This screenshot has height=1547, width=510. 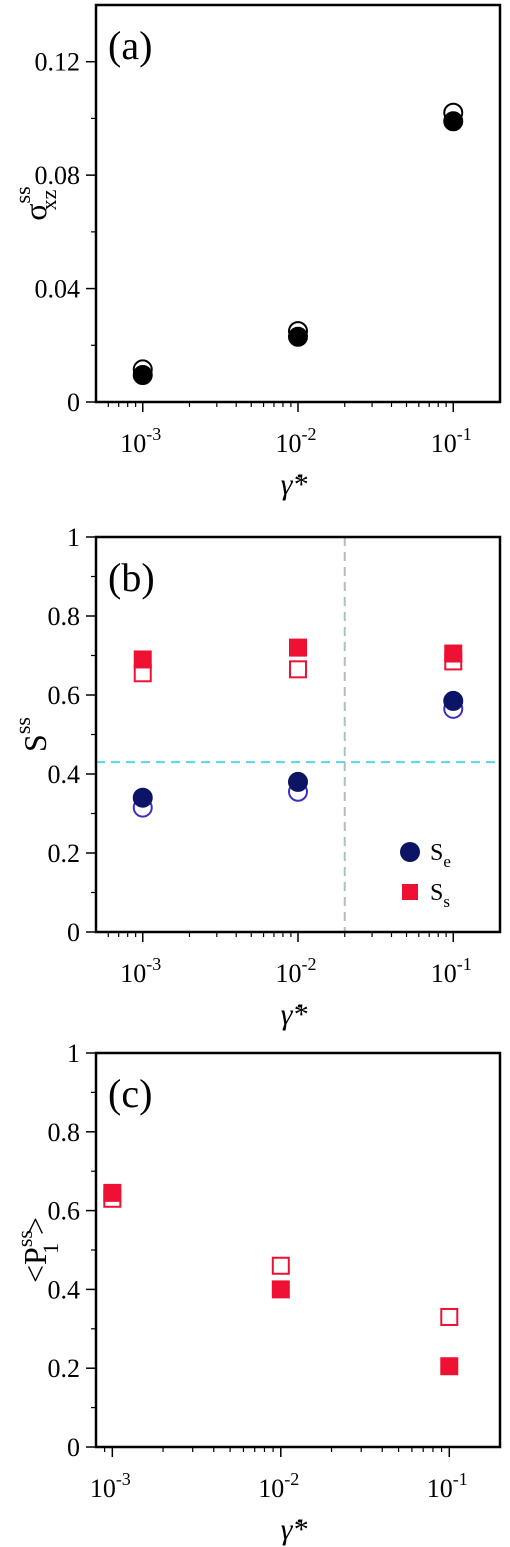 I want to click on panel-label: (b), so click(x=131, y=577).